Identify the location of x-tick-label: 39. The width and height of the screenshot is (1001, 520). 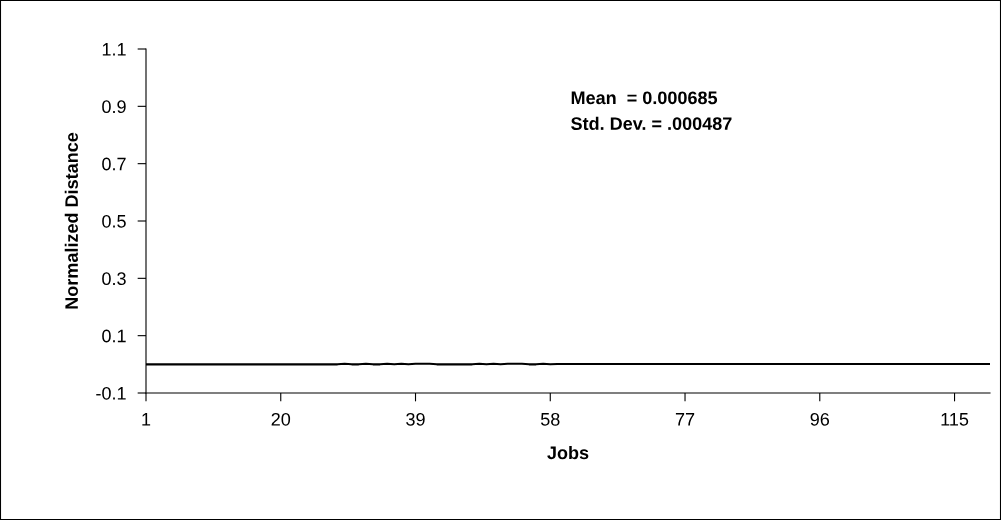
(415, 419).